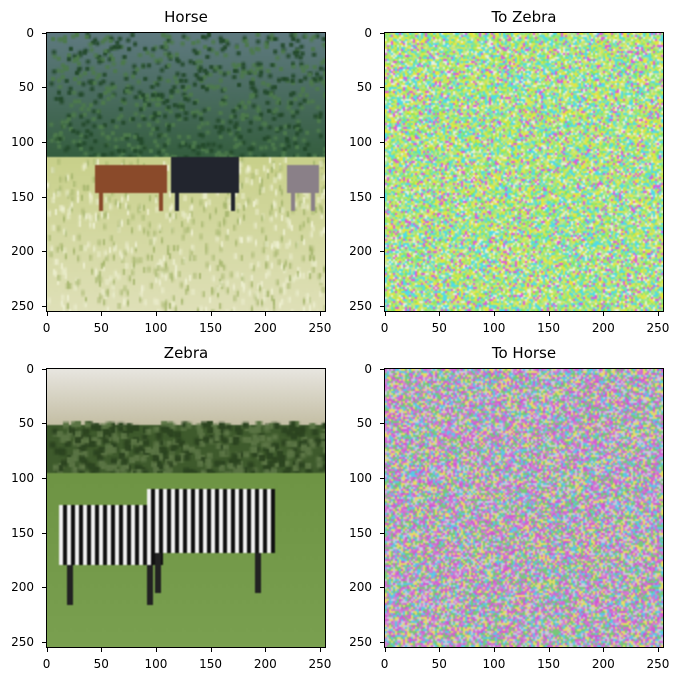 The height and width of the screenshot is (682, 681). What do you see at coordinates (186, 17) in the screenshot?
I see `subplot-title: Horse` at bounding box center [186, 17].